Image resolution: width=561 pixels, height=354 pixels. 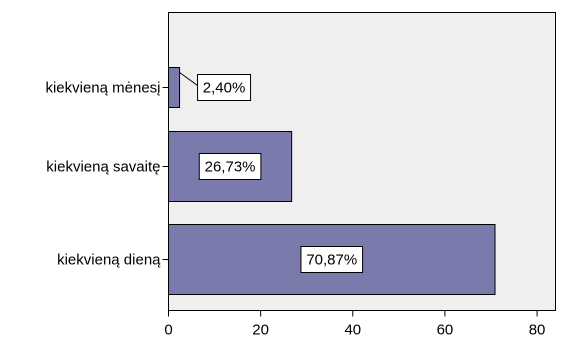 I want to click on x-tick-label: 60, so click(x=445, y=330).